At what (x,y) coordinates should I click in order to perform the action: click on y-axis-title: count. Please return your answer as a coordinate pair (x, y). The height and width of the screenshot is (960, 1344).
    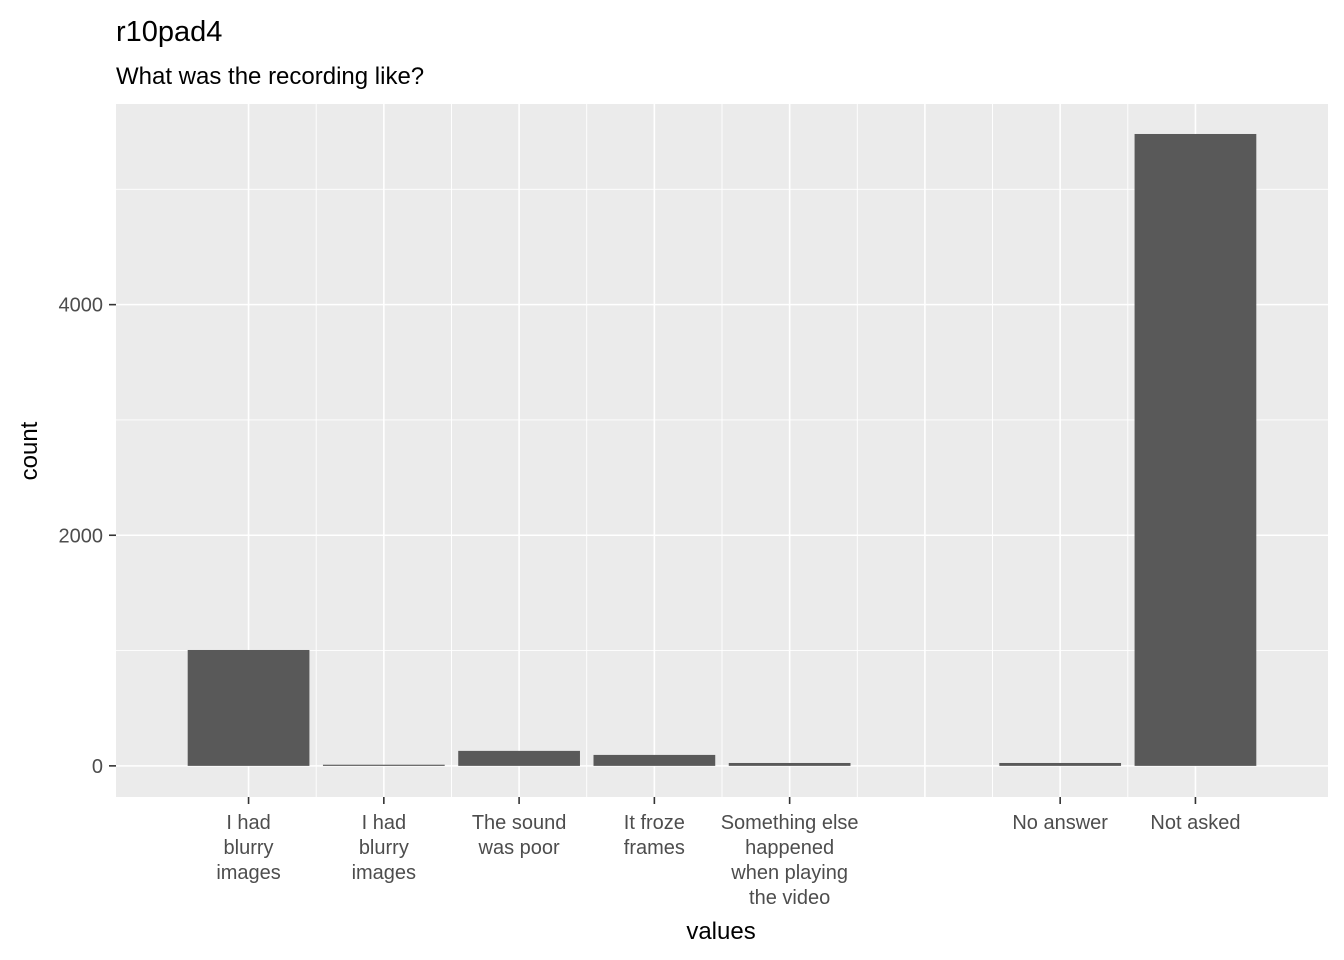
    Looking at the image, I should click on (29, 450).